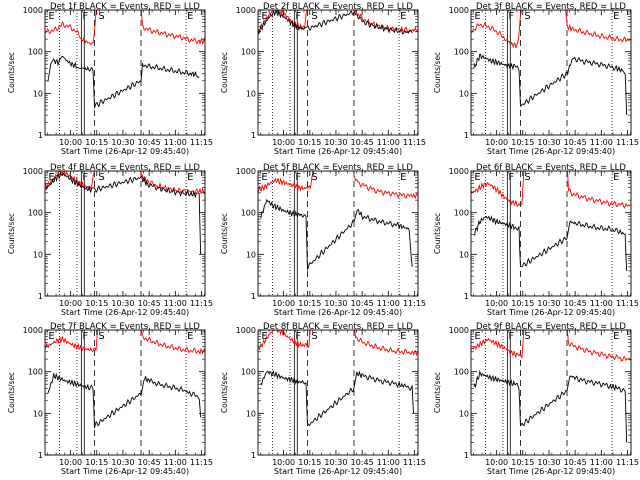  What do you see at coordinates (551, 168) in the screenshot?
I see `chart-title: Det 6f BLACK = Events, RED = LLD` at bounding box center [551, 168].